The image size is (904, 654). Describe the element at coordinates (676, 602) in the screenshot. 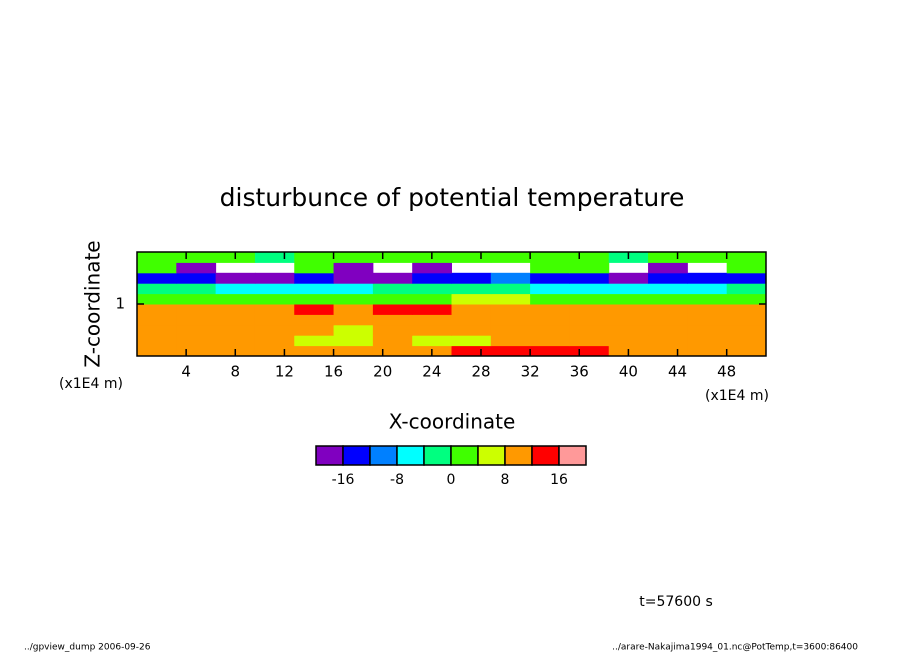

I see `time-label: t=57600 s` at that location.